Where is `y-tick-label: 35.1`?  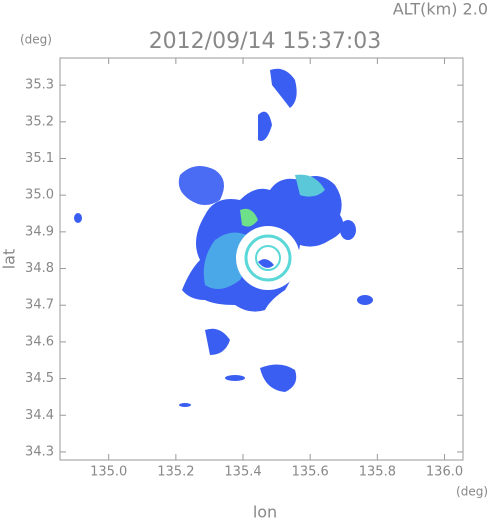 y-tick-label: 35.1 is located at coordinates (39, 158).